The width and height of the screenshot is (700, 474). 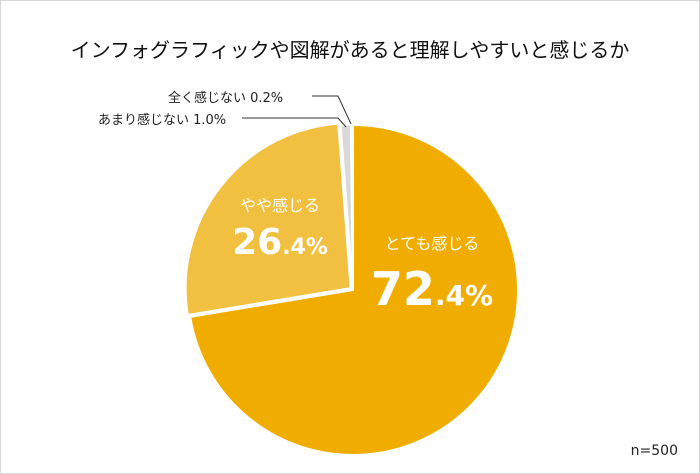 What do you see at coordinates (280, 242) in the screenshot?
I see `slice-percent: 26.4%` at bounding box center [280, 242].